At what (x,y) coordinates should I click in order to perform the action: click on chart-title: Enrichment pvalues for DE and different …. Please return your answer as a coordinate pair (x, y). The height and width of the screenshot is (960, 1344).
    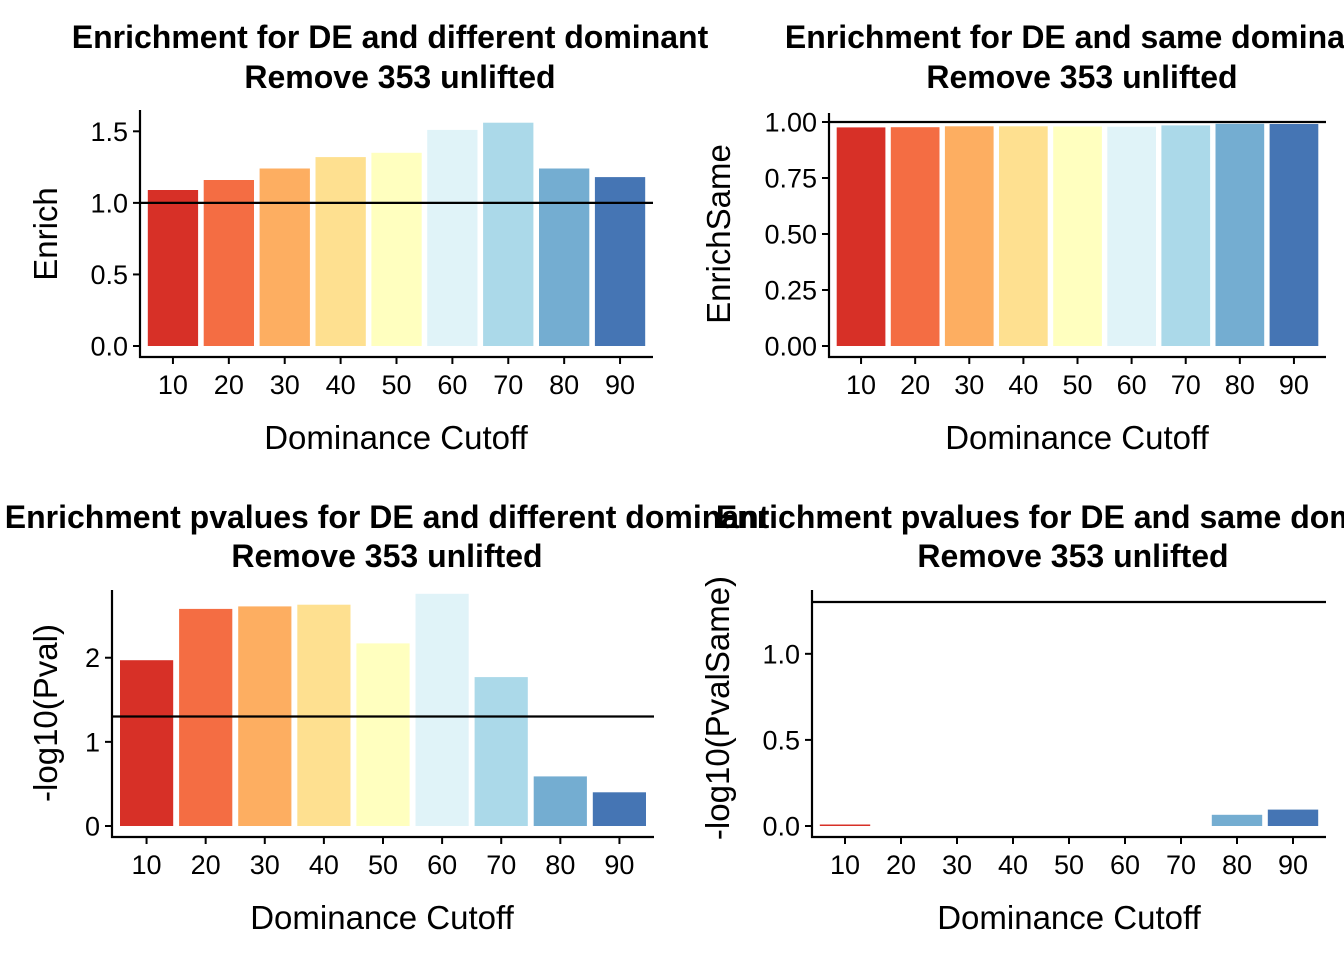
    Looking at the image, I should click on (387, 517).